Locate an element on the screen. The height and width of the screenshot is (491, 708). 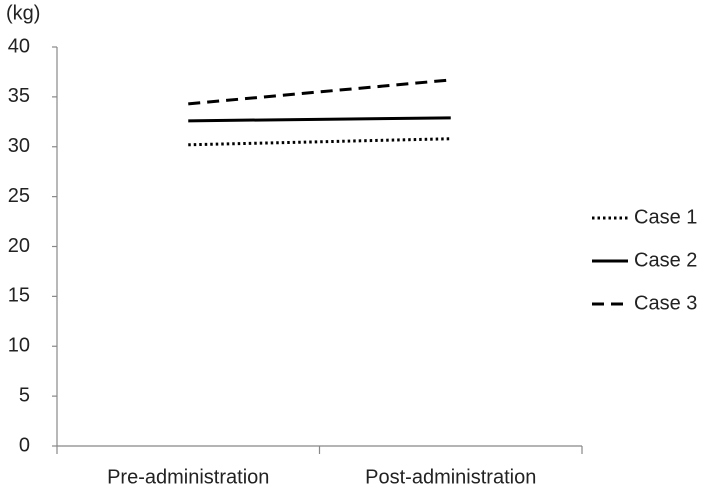
x-tick-label: Pre-administration is located at coordinates (188, 477).